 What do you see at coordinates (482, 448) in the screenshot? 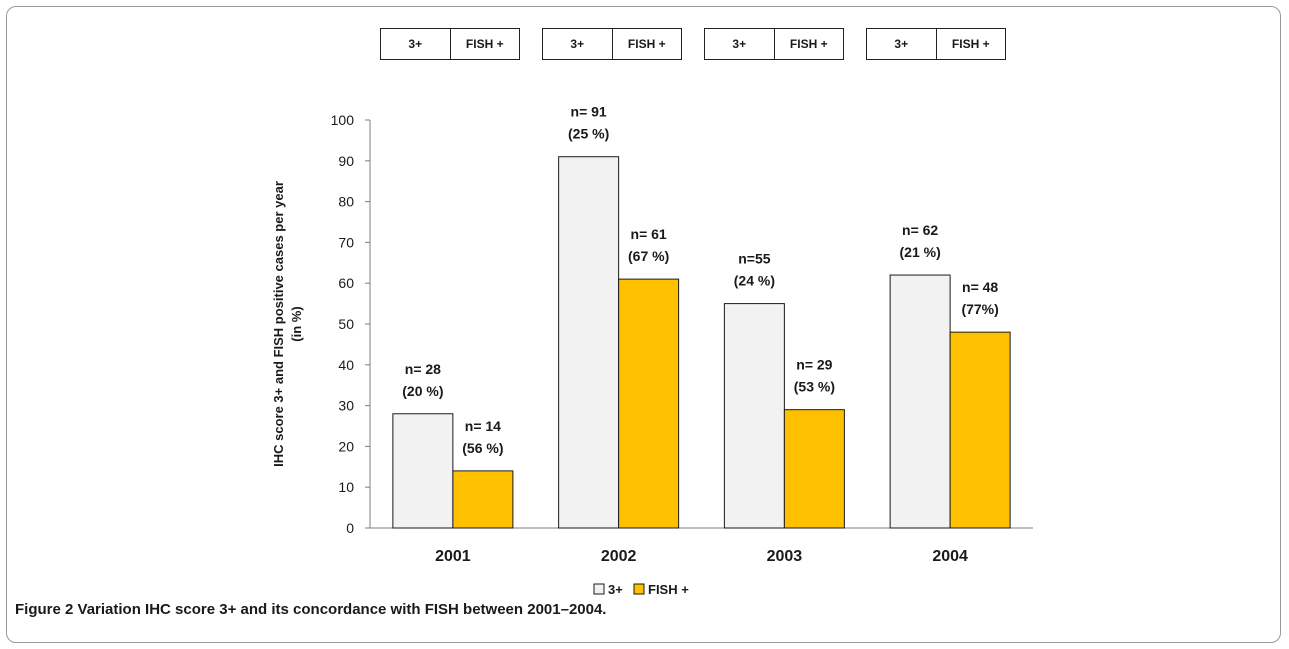
I see `data-label: (56 %)` at bounding box center [482, 448].